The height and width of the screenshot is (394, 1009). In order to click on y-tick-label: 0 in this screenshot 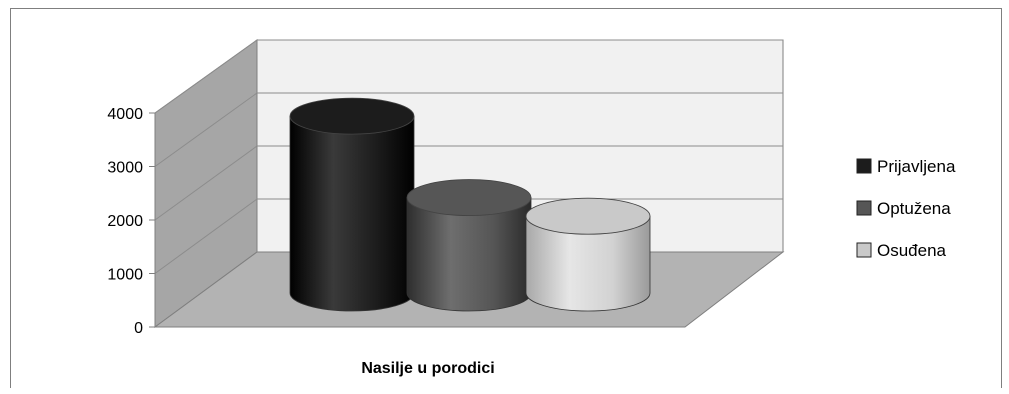, I will do `click(138, 328)`.